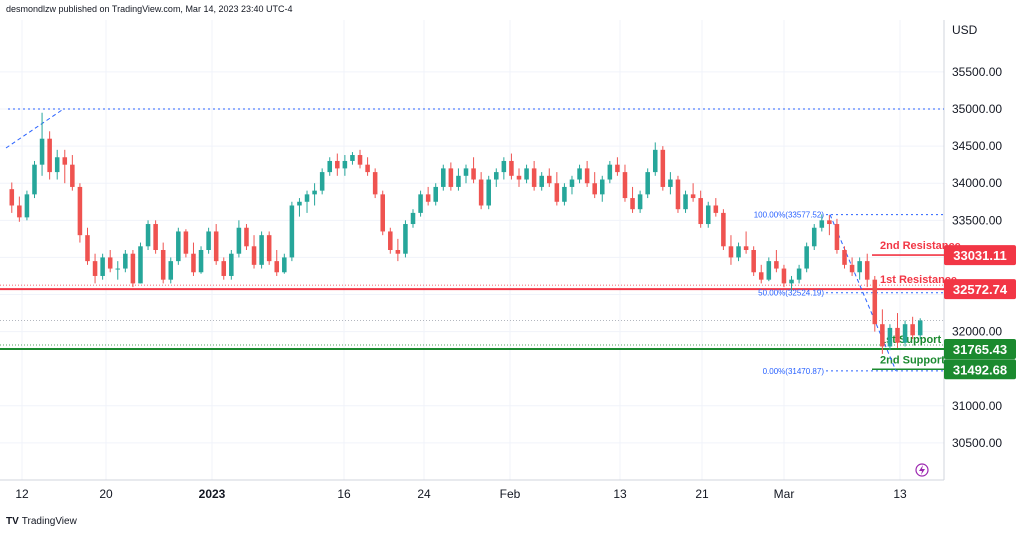 Image resolution: width=1024 pixels, height=534 pixels. I want to click on fib-label: 0.00%(31470.87), so click(794, 371).